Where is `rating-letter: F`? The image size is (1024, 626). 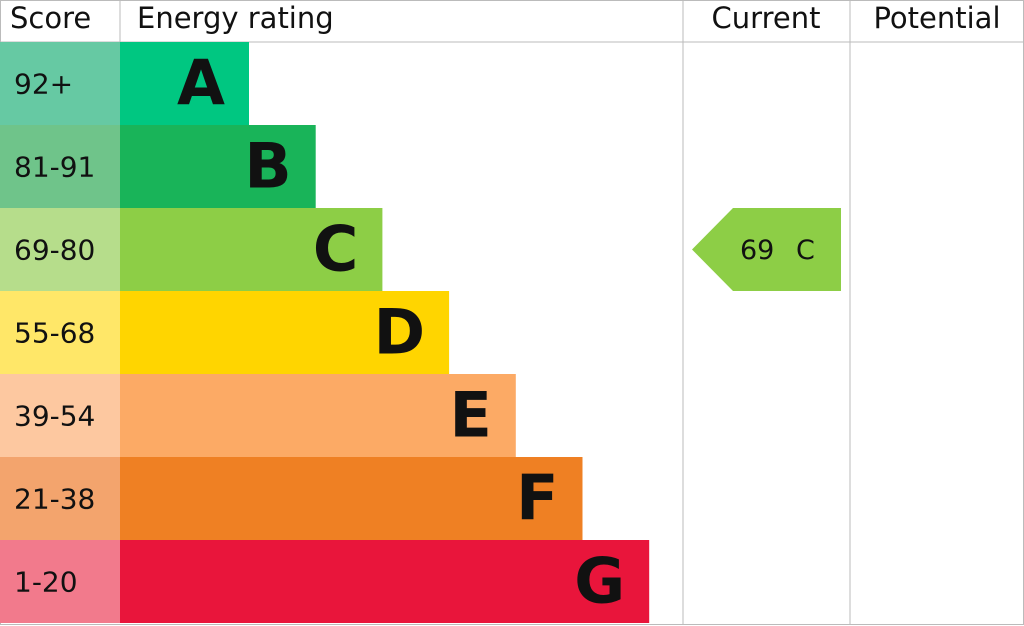 rating-letter: F is located at coordinates (537, 498).